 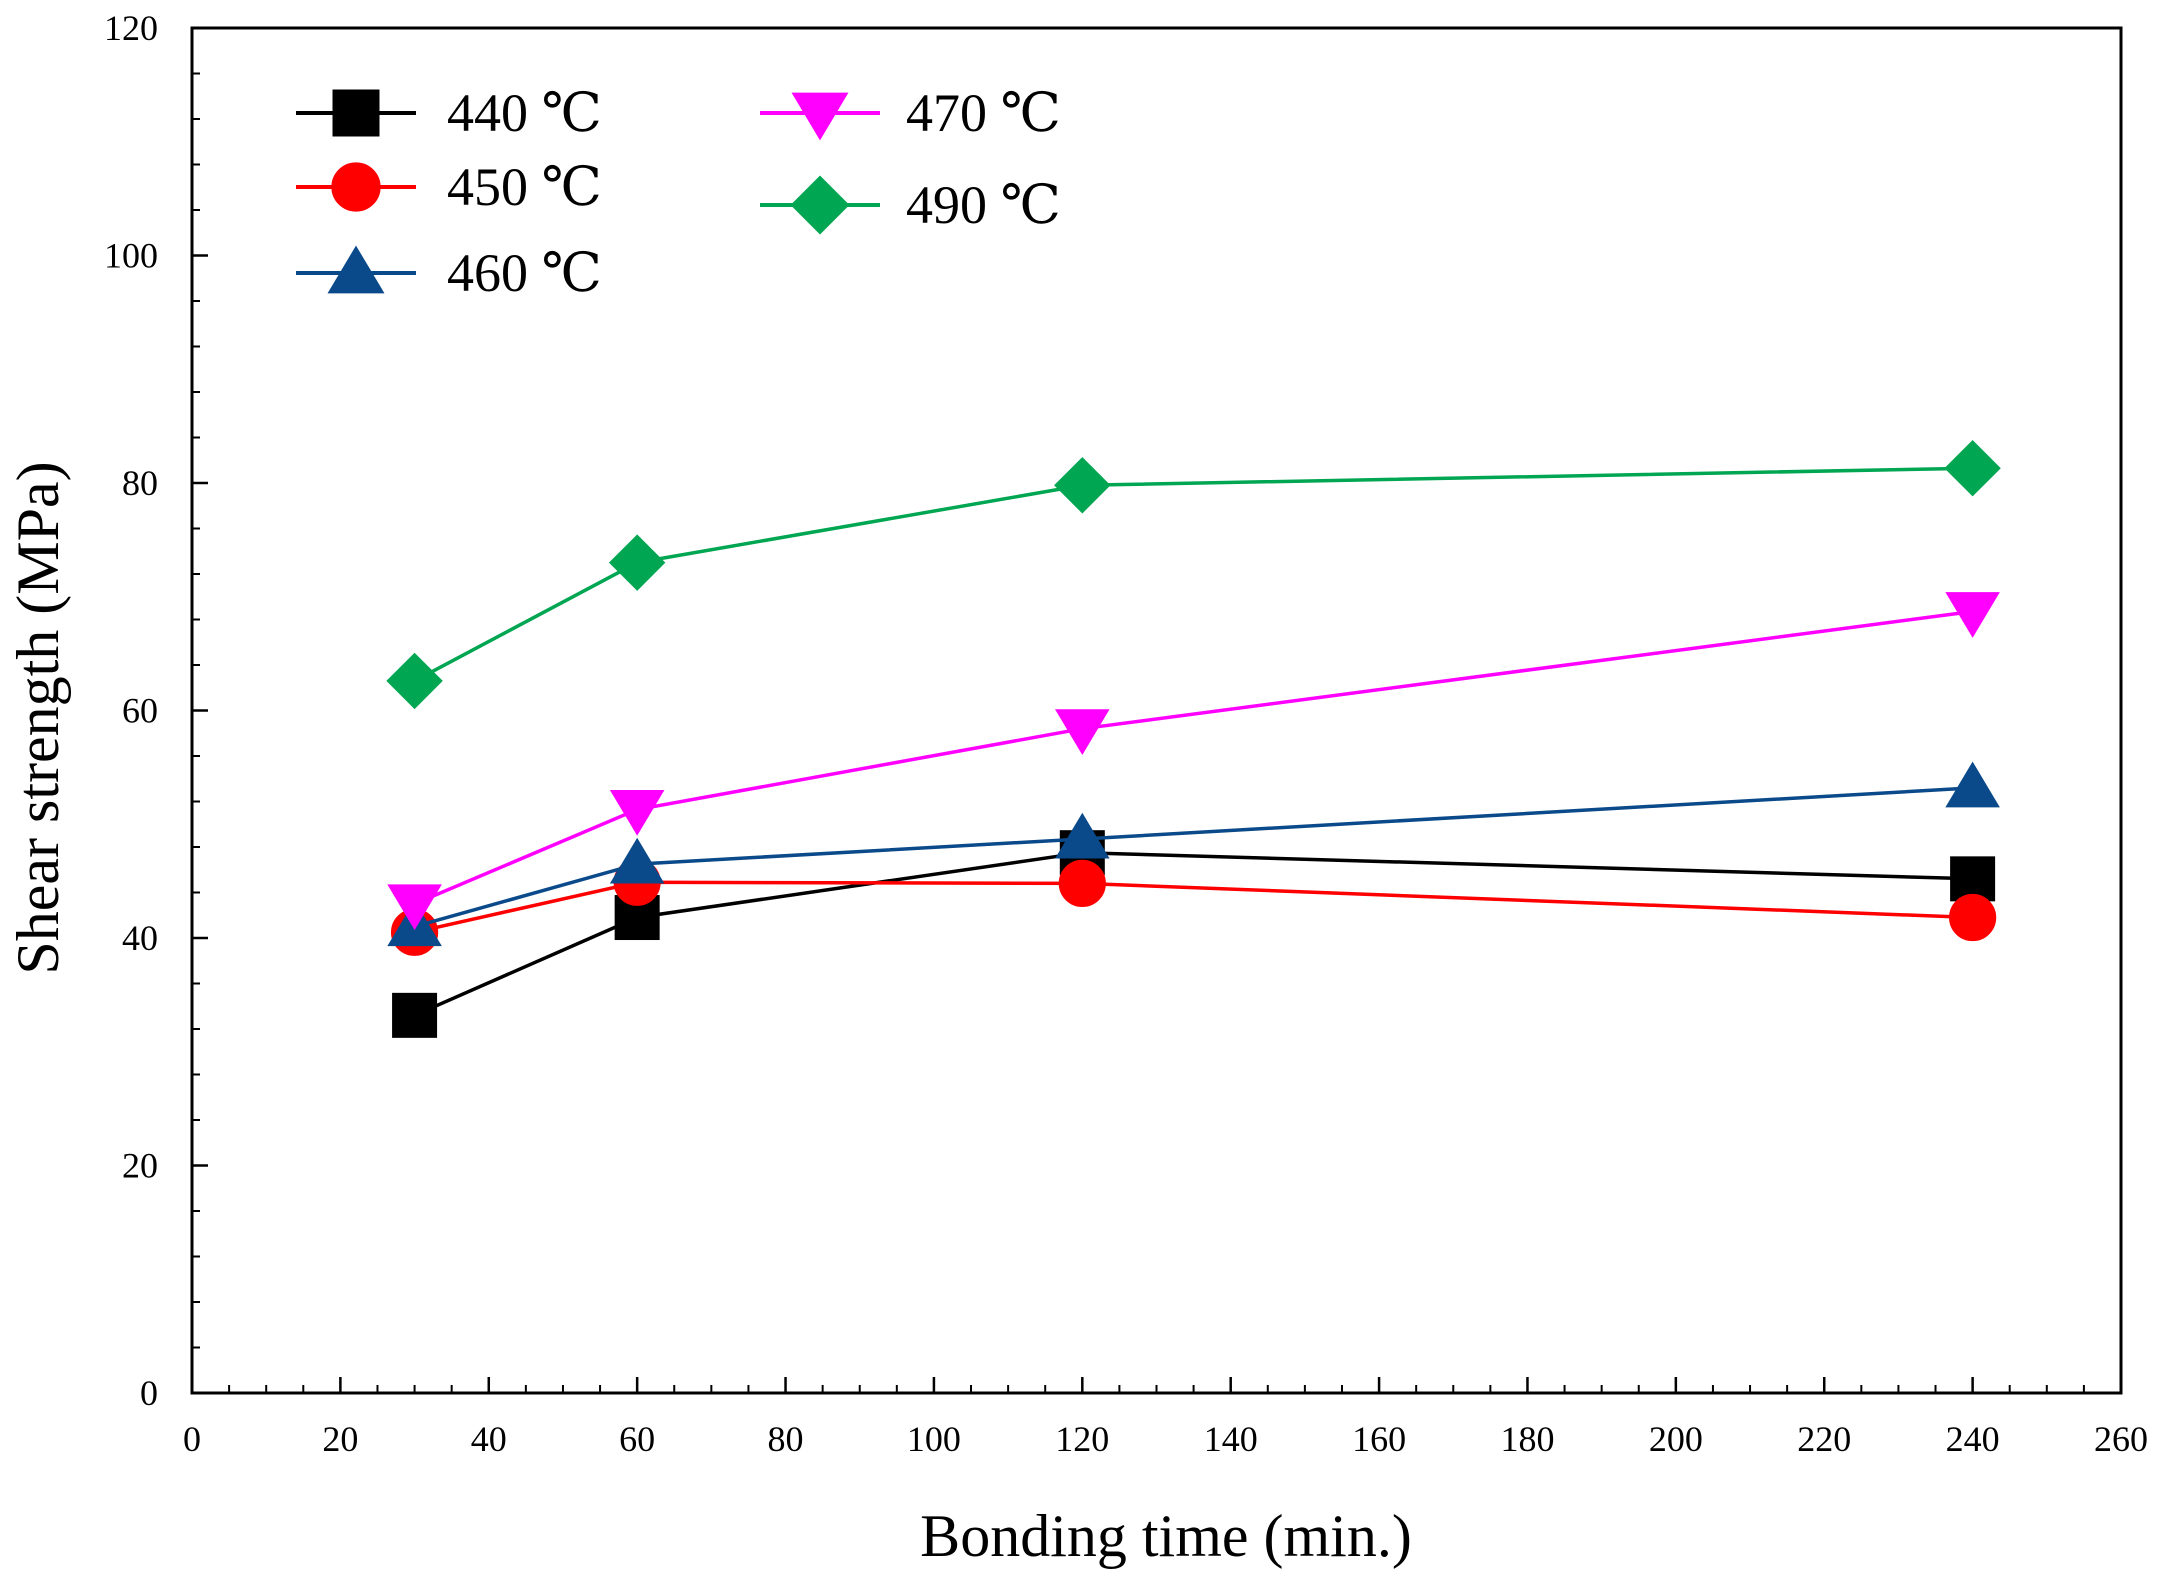 I want to click on legend-label: 470 ℃, so click(x=983, y=113).